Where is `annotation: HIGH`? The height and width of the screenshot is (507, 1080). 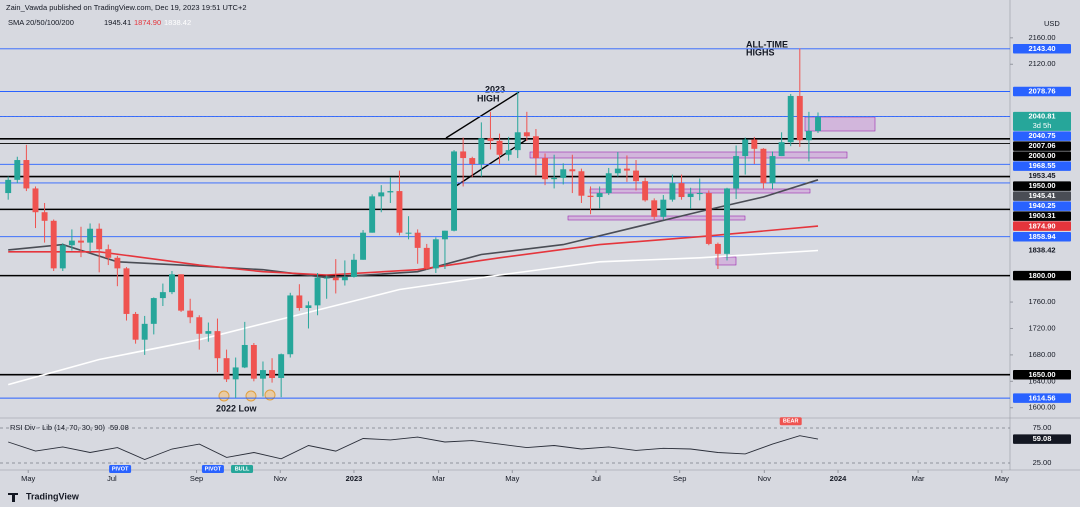 annotation: HIGH is located at coordinates (488, 98).